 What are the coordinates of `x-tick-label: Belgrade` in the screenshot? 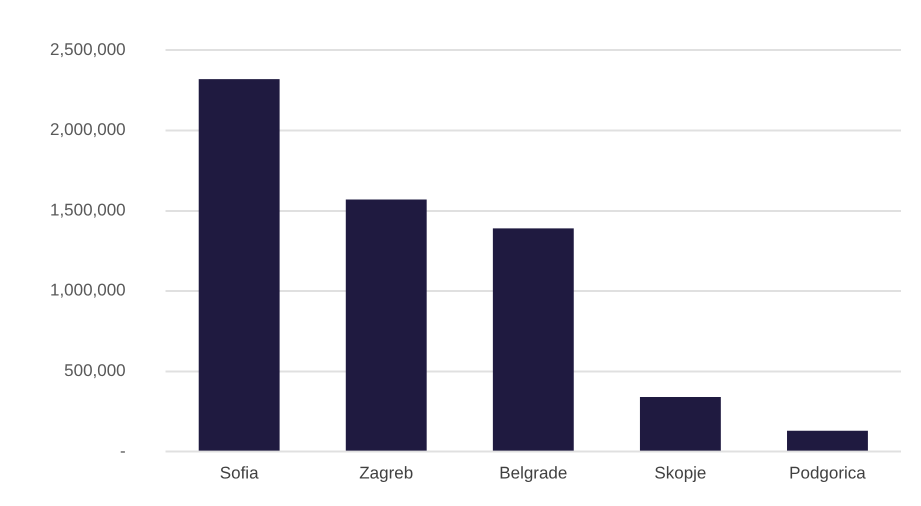 It's located at (533, 472).